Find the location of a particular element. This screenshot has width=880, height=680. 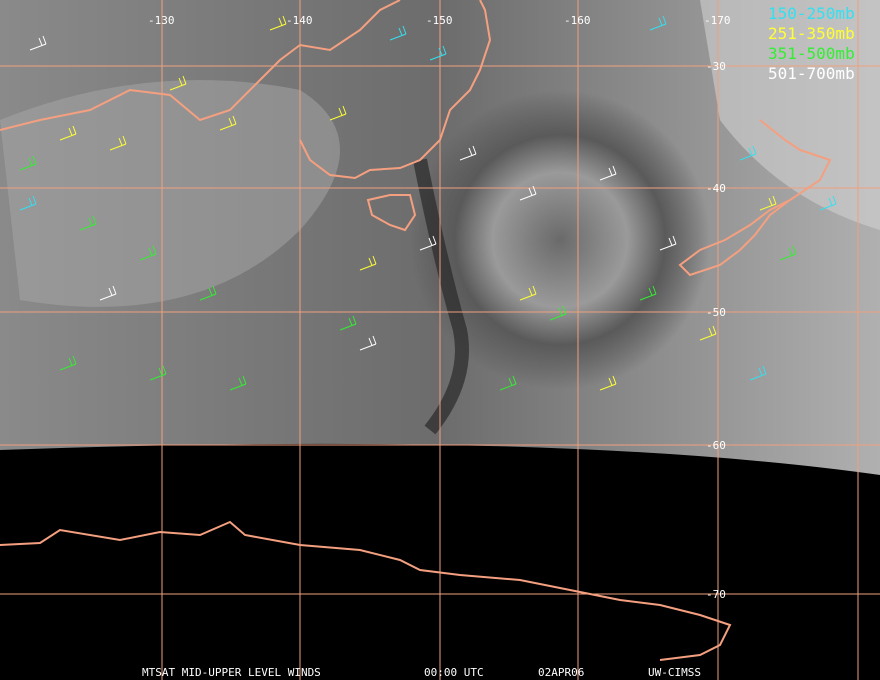

longitude-label: -150 is located at coordinates (439, 20).